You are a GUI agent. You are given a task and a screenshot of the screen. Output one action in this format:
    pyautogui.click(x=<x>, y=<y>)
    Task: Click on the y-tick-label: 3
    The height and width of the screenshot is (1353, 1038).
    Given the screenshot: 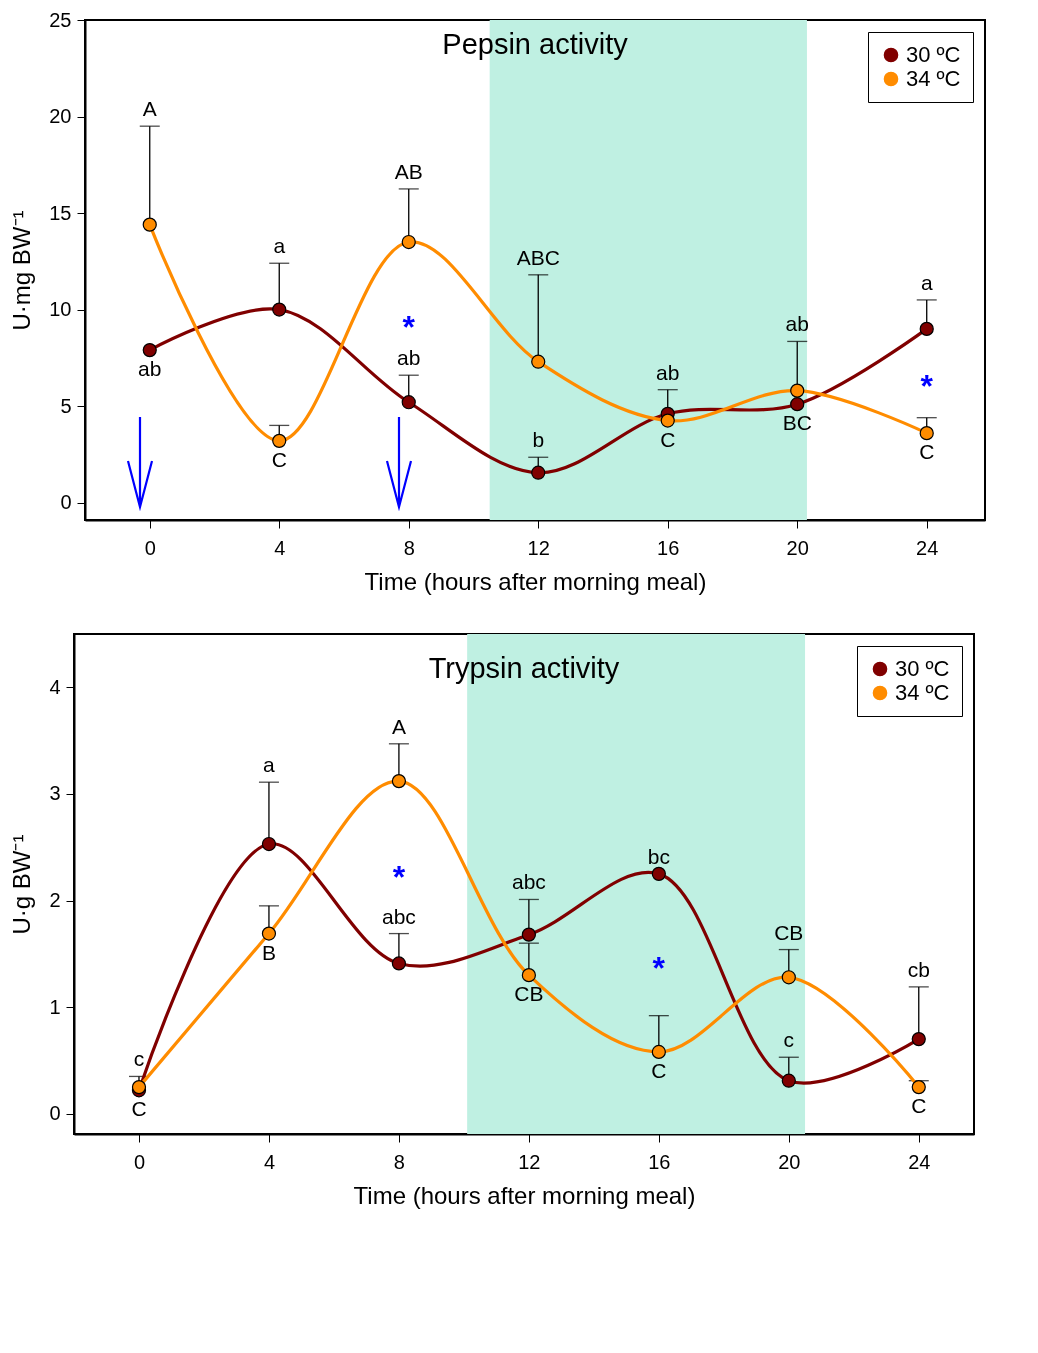 What is the action you would take?
    pyautogui.click(x=55, y=793)
    